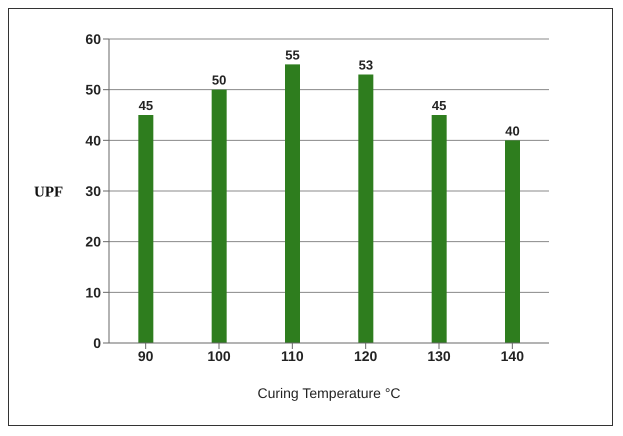 The image size is (623, 436). What do you see at coordinates (219, 356) in the screenshot?
I see `x-tick-label: 100` at bounding box center [219, 356].